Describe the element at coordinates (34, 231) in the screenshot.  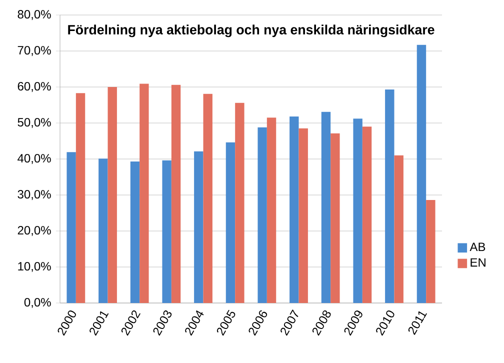
I see `y-tick-label: 20,0%` at that location.